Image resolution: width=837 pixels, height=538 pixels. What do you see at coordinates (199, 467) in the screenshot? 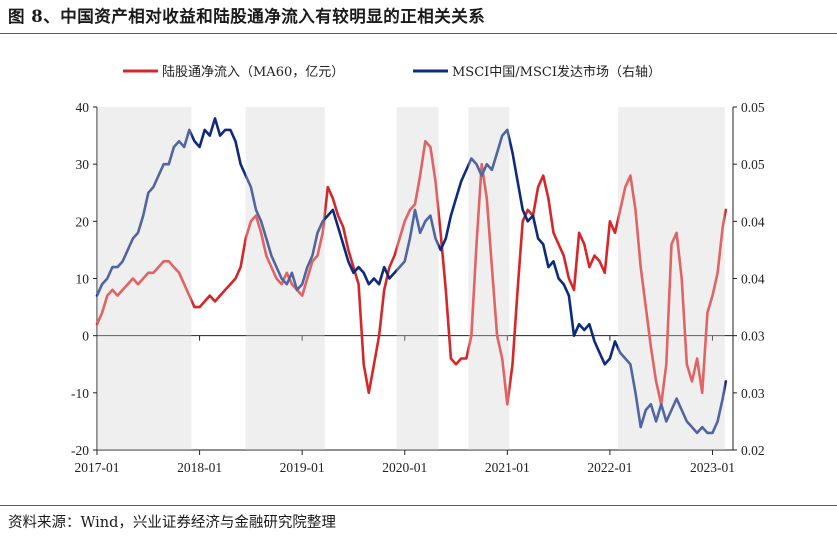
I see `x-tick-label: 2018-01` at bounding box center [199, 467].